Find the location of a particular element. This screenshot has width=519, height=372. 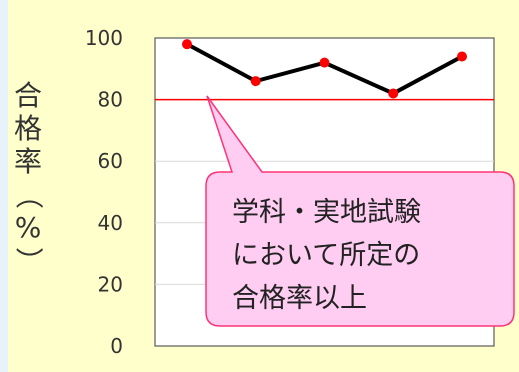

y-tick-label-100: 100 is located at coordinates (104, 38).